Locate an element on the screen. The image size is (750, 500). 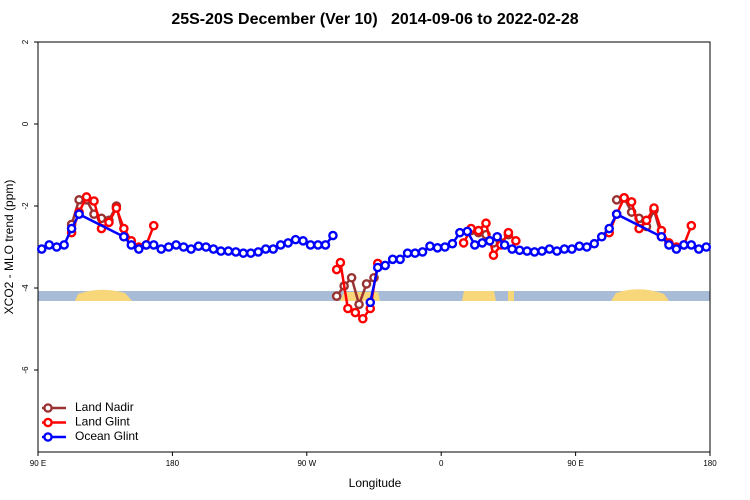
y-tick-label: -6 is located at coordinates (25, 370).